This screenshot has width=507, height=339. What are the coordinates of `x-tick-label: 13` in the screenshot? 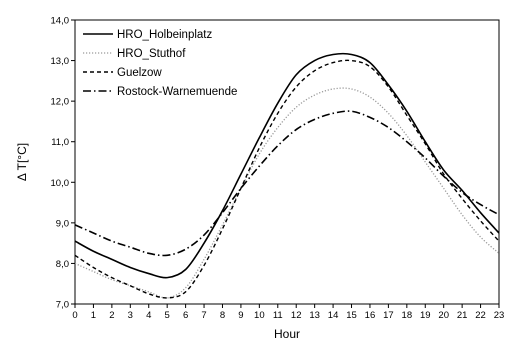 It's located at (314, 315).